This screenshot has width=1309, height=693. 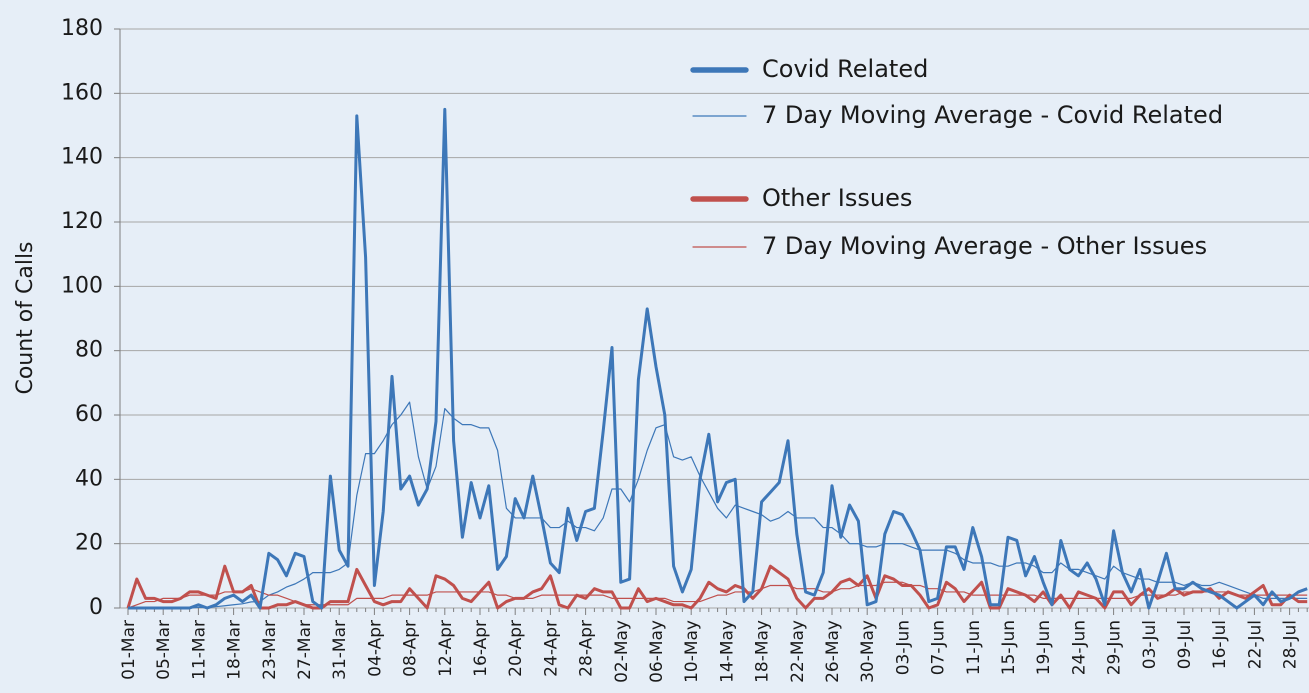 What do you see at coordinates (727, 651) in the screenshot?
I see `x-tick-label: 14-May` at bounding box center [727, 651].